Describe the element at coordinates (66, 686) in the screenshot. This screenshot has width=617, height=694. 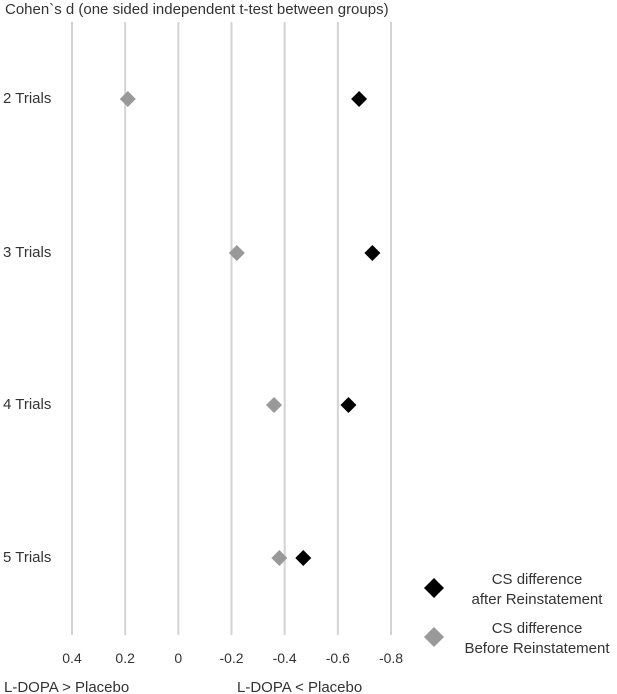
I see `x-label-left: L-DOPA > Placebo` at that location.